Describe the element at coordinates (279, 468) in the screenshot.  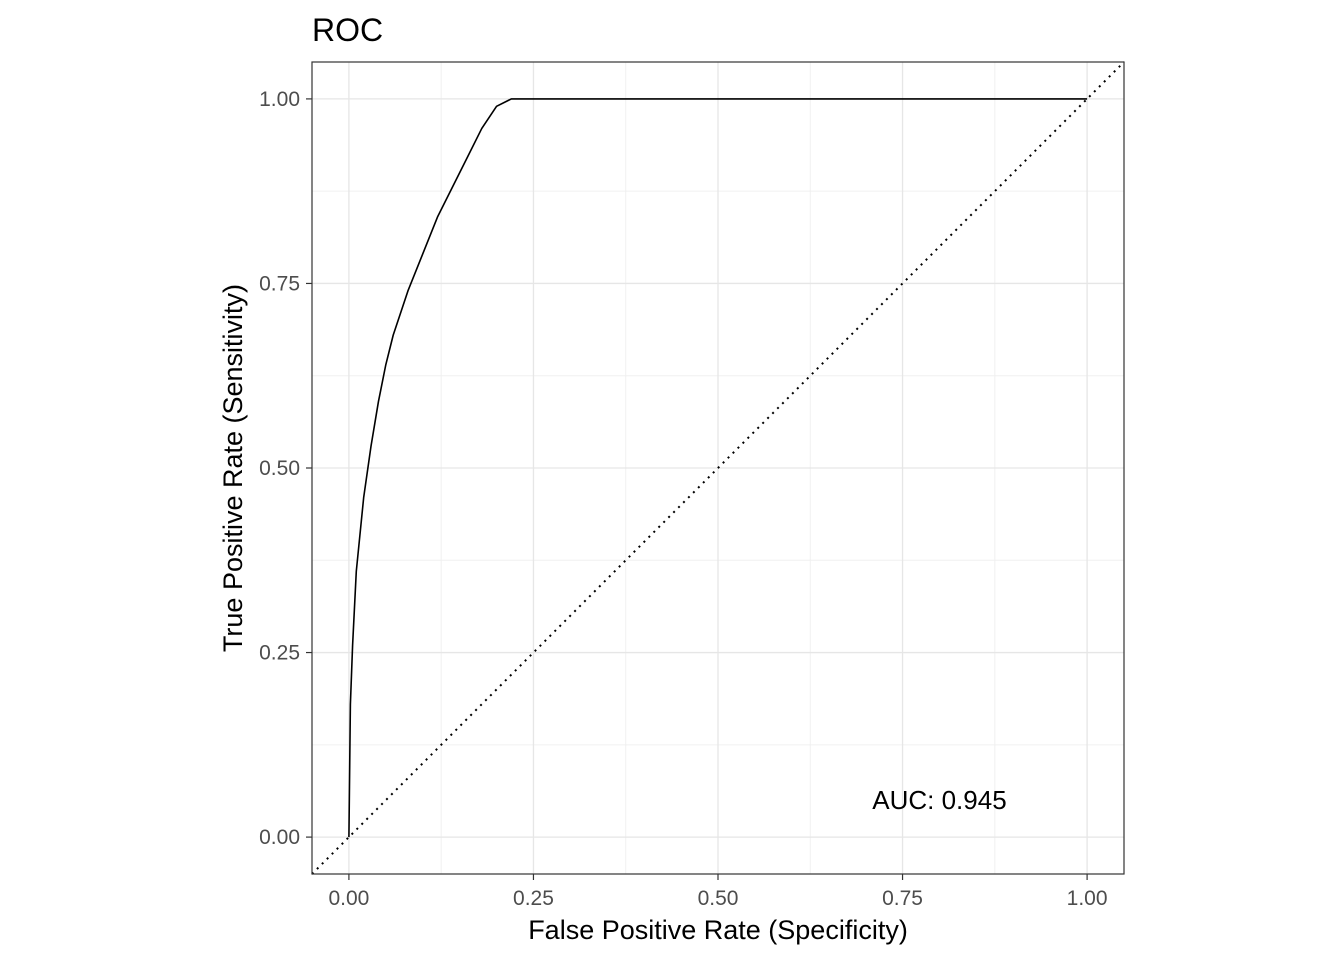
I see `y-tick-label: 0.50` at that location.